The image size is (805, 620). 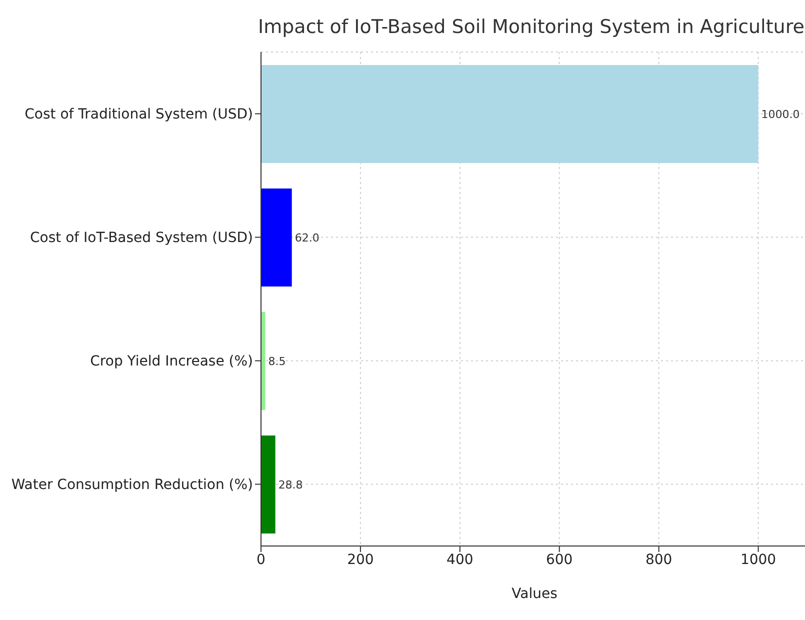 I want to click on x-tick-label: 200, so click(x=360, y=560).